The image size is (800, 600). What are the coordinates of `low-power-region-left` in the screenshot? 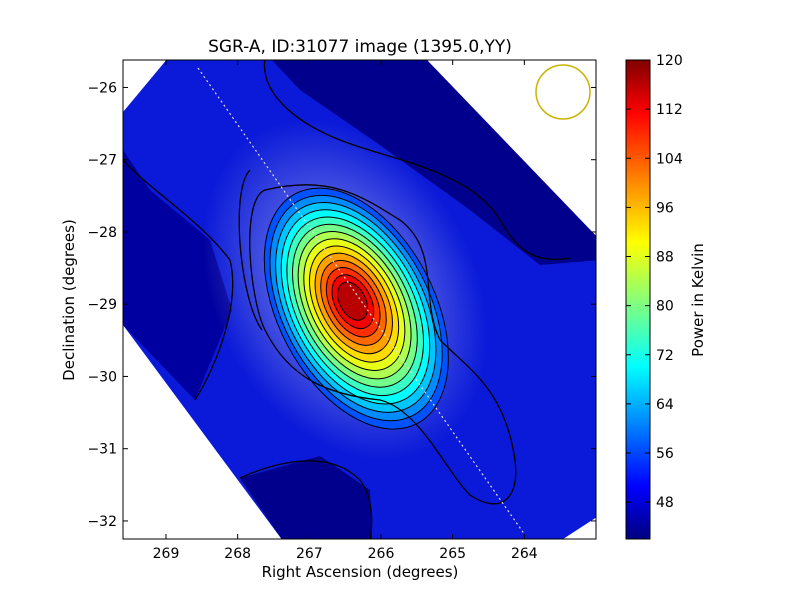 It's located at (177, 275).